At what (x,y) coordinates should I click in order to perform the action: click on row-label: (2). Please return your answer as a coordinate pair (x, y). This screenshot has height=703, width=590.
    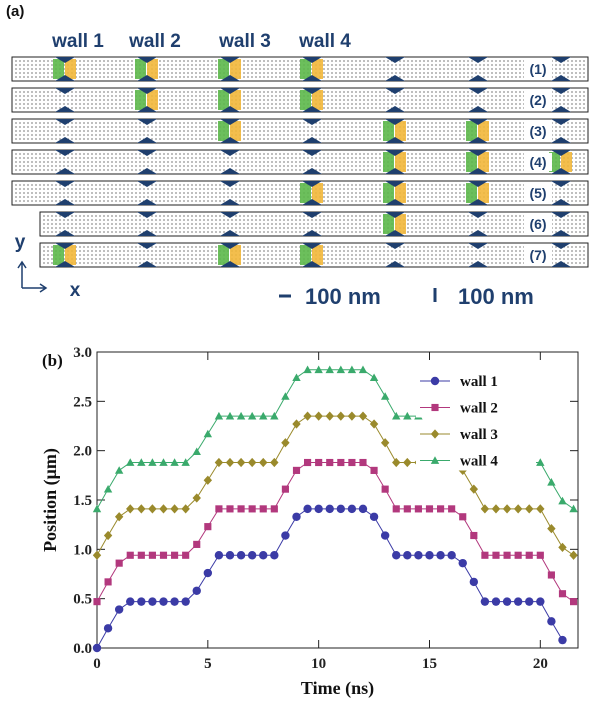
    Looking at the image, I should click on (537, 100).